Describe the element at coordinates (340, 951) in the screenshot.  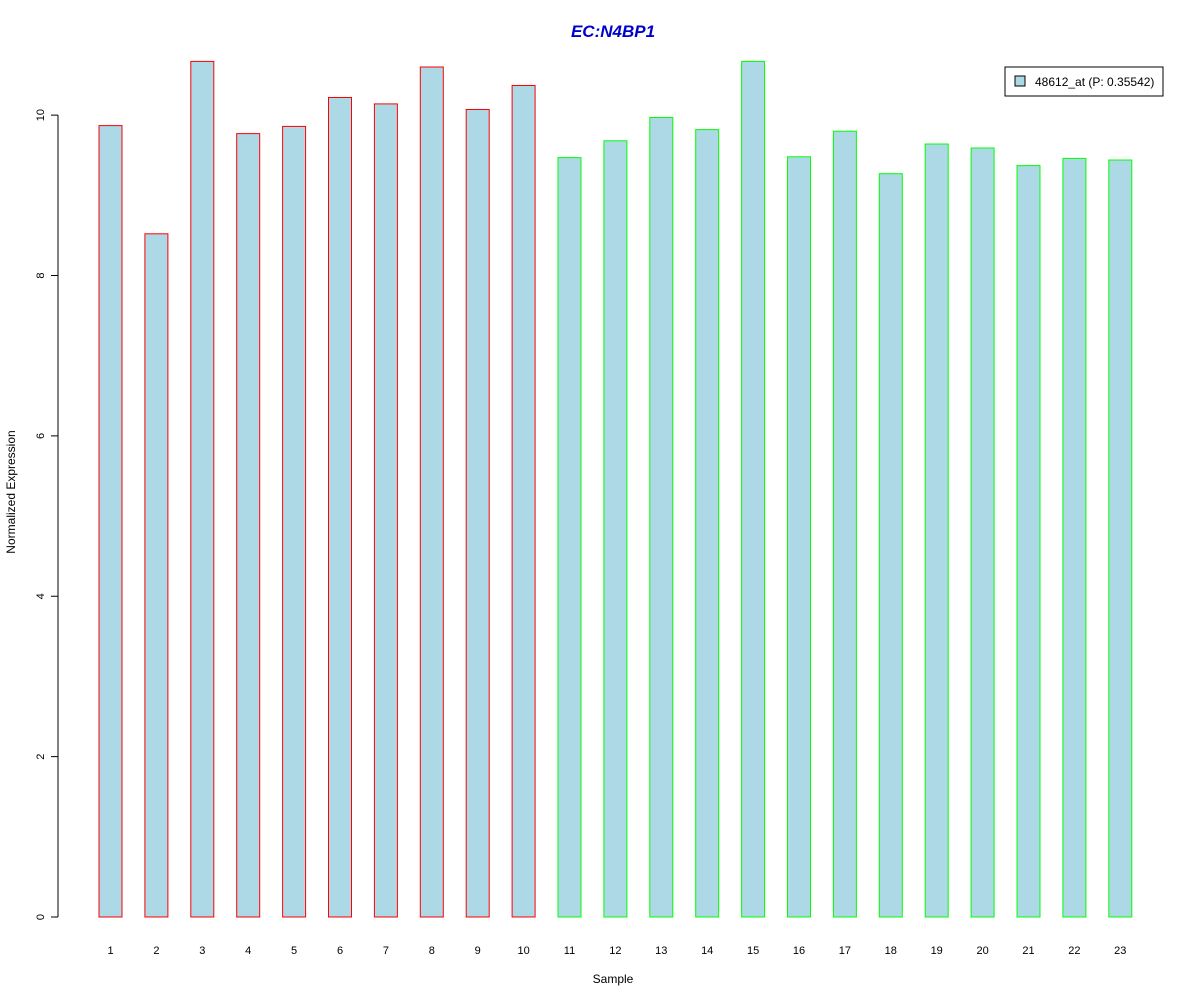
I see `x-tick-label: 6` at that location.